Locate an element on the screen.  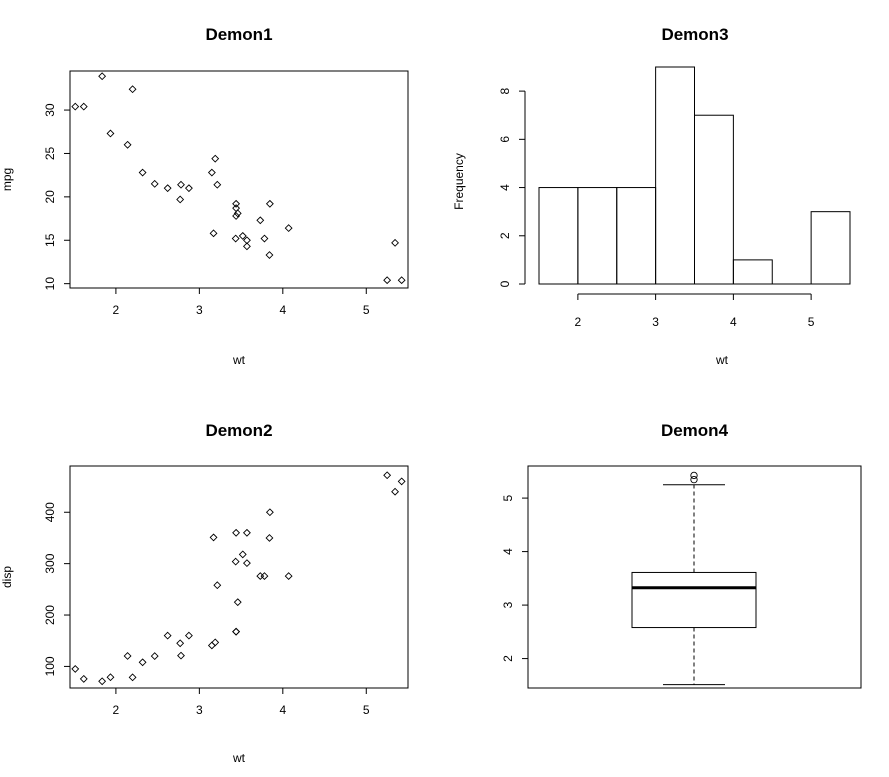
chart-title: Demon1 is located at coordinates (238, 34).